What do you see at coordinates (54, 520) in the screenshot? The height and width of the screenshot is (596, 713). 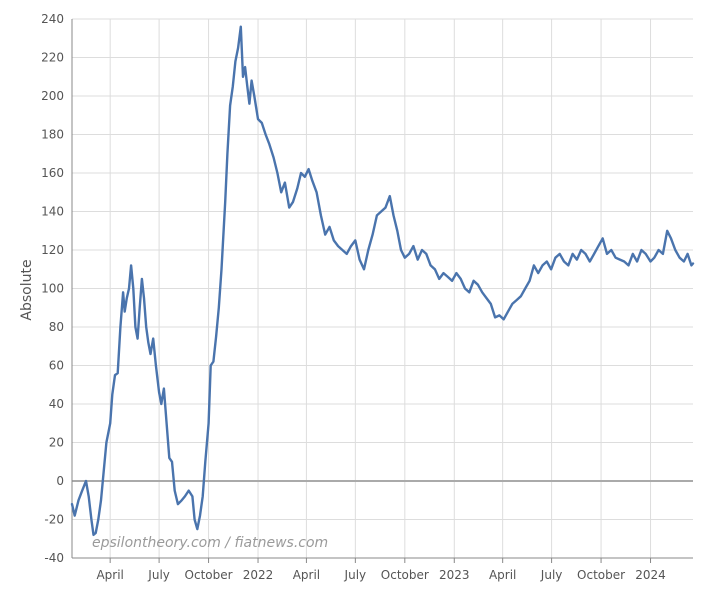 I see `y-tick-label: -20` at bounding box center [54, 520].